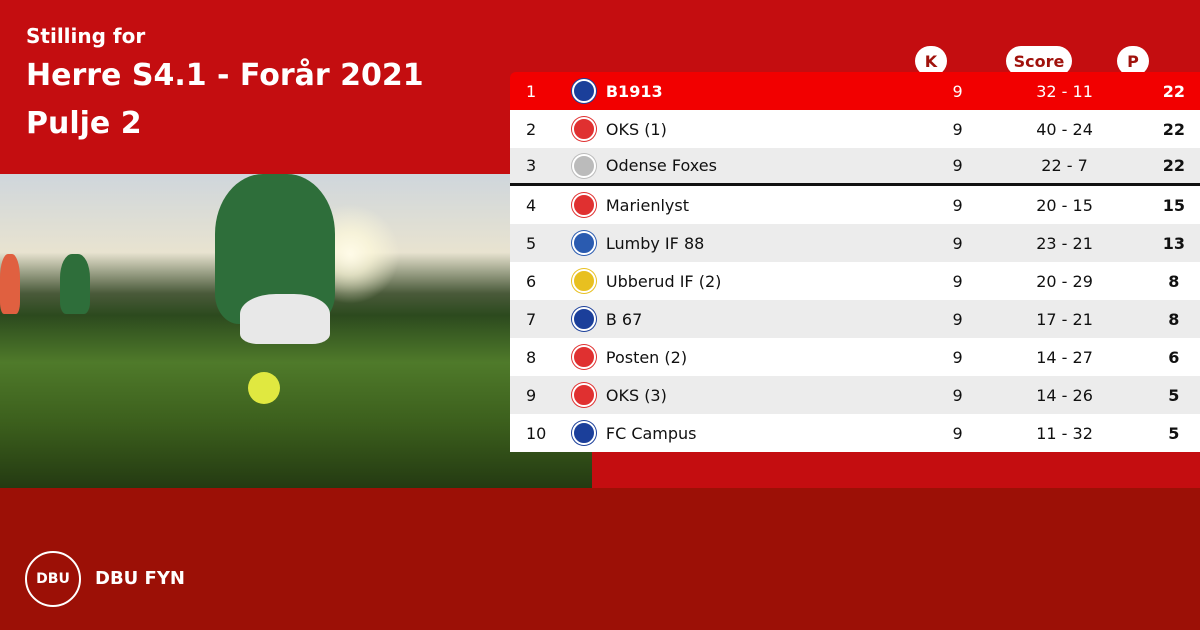 Image resolution: width=1200 pixels, height=630 pixels. I want to click on col-header-k: K, so click(931, 61).